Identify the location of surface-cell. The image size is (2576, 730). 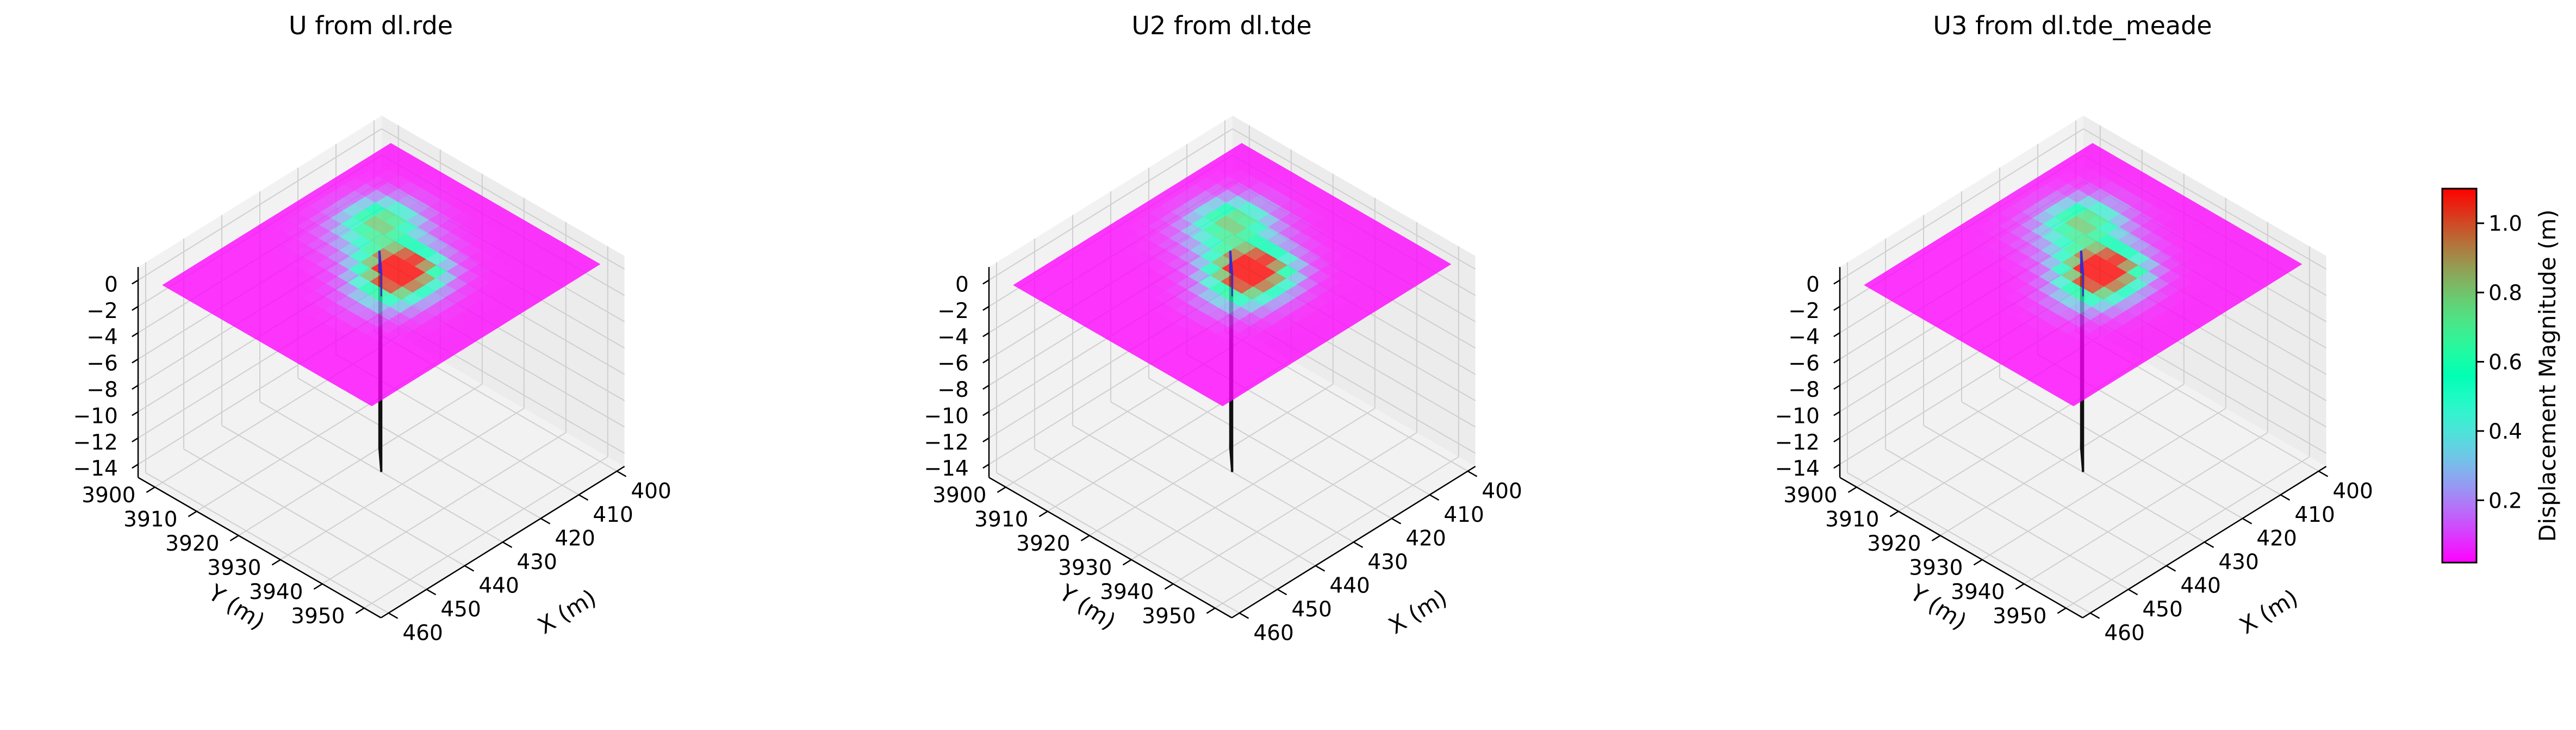
(372, 399).